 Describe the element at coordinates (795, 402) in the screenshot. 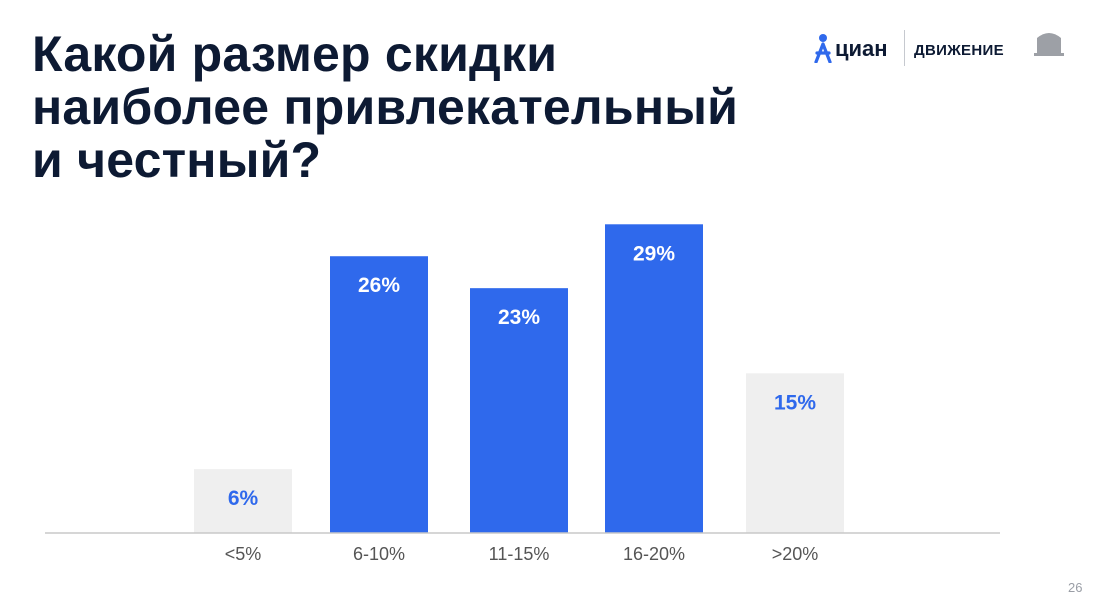

I see `data-label-5: 15%` at that location.